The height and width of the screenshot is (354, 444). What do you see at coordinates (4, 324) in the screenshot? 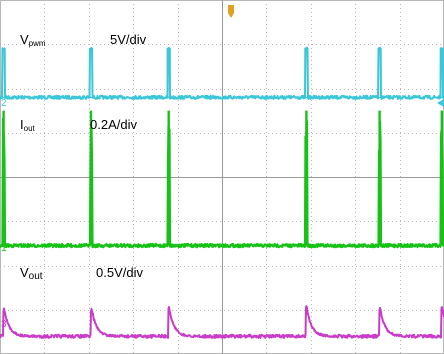
I see `vout-ground-marker: 3` at bounding box center [4, 324].